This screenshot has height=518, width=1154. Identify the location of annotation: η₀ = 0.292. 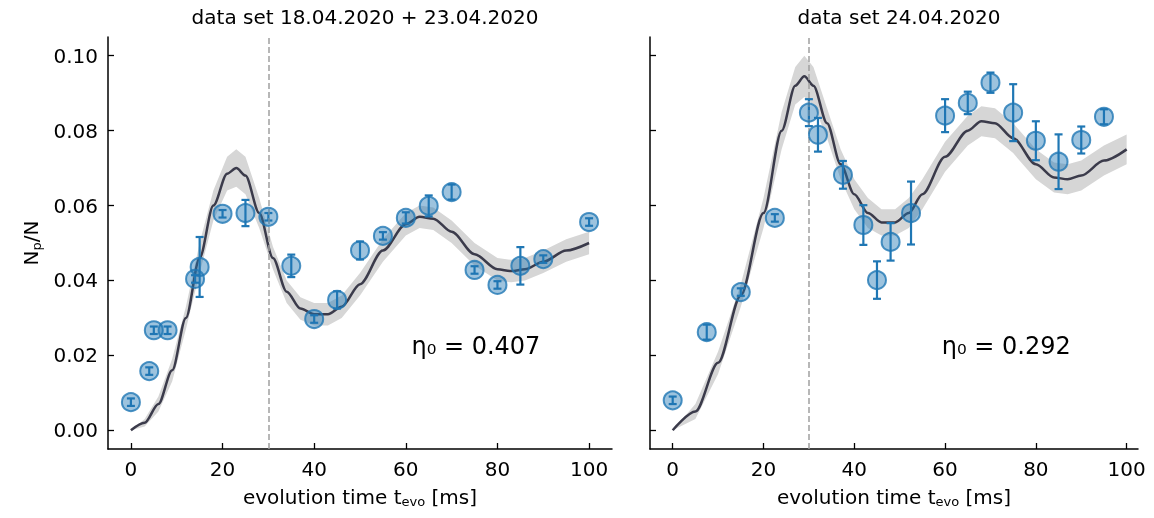
(1006, 346).